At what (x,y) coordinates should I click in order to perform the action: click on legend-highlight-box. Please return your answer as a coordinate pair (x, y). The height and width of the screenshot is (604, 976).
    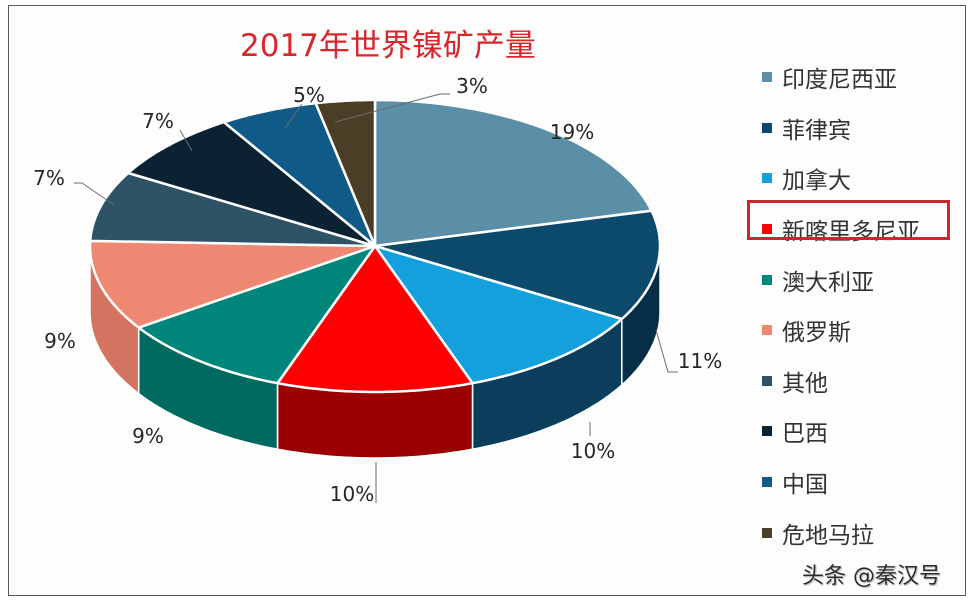
    Looking at the image, I should click on (848, 220).